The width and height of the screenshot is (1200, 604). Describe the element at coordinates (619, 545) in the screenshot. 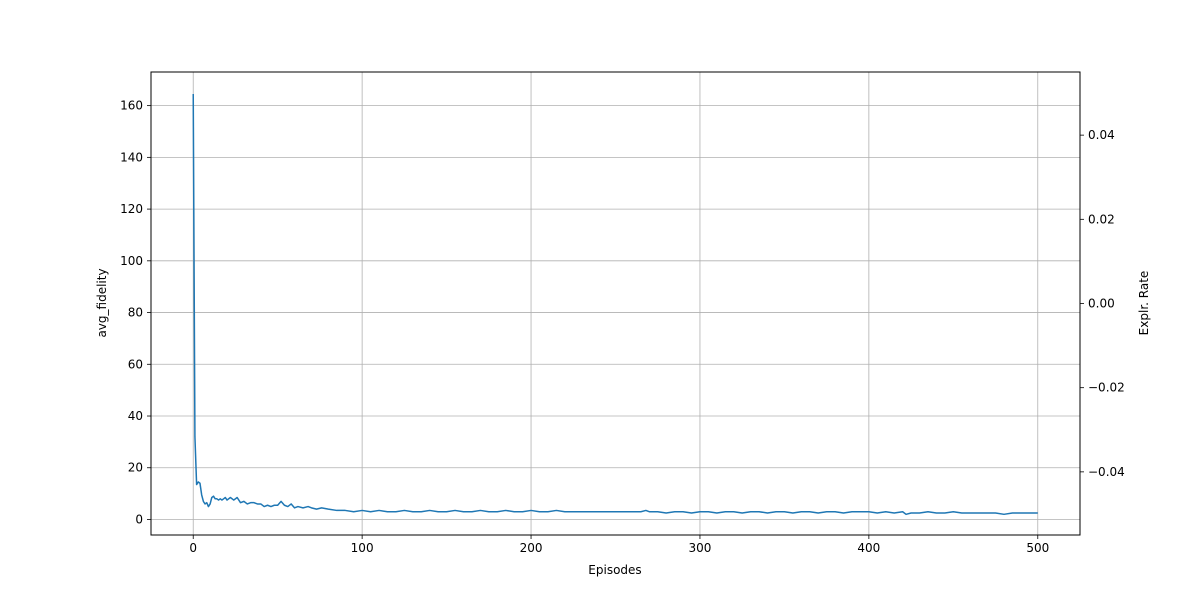

I see `x-axis: 0 100 200 300 400 500` at that location.